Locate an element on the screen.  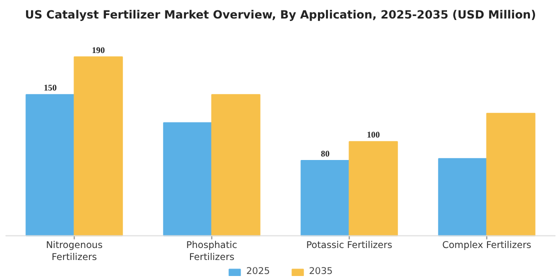
x-tick-label: Phosphatic Fertilizers is located at coordinates (212, 251).